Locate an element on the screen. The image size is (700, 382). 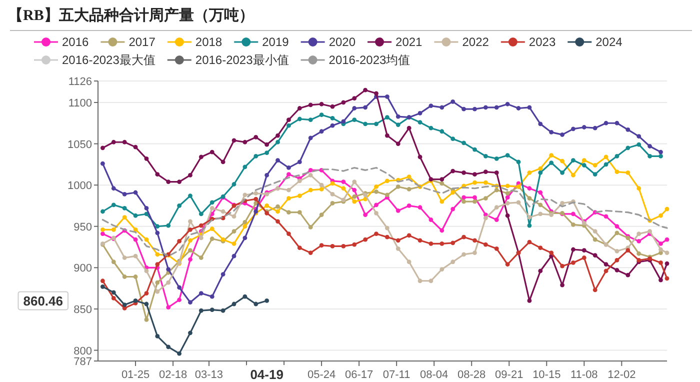
y-tick-label: 1050 is located at coordinates (80, 144).